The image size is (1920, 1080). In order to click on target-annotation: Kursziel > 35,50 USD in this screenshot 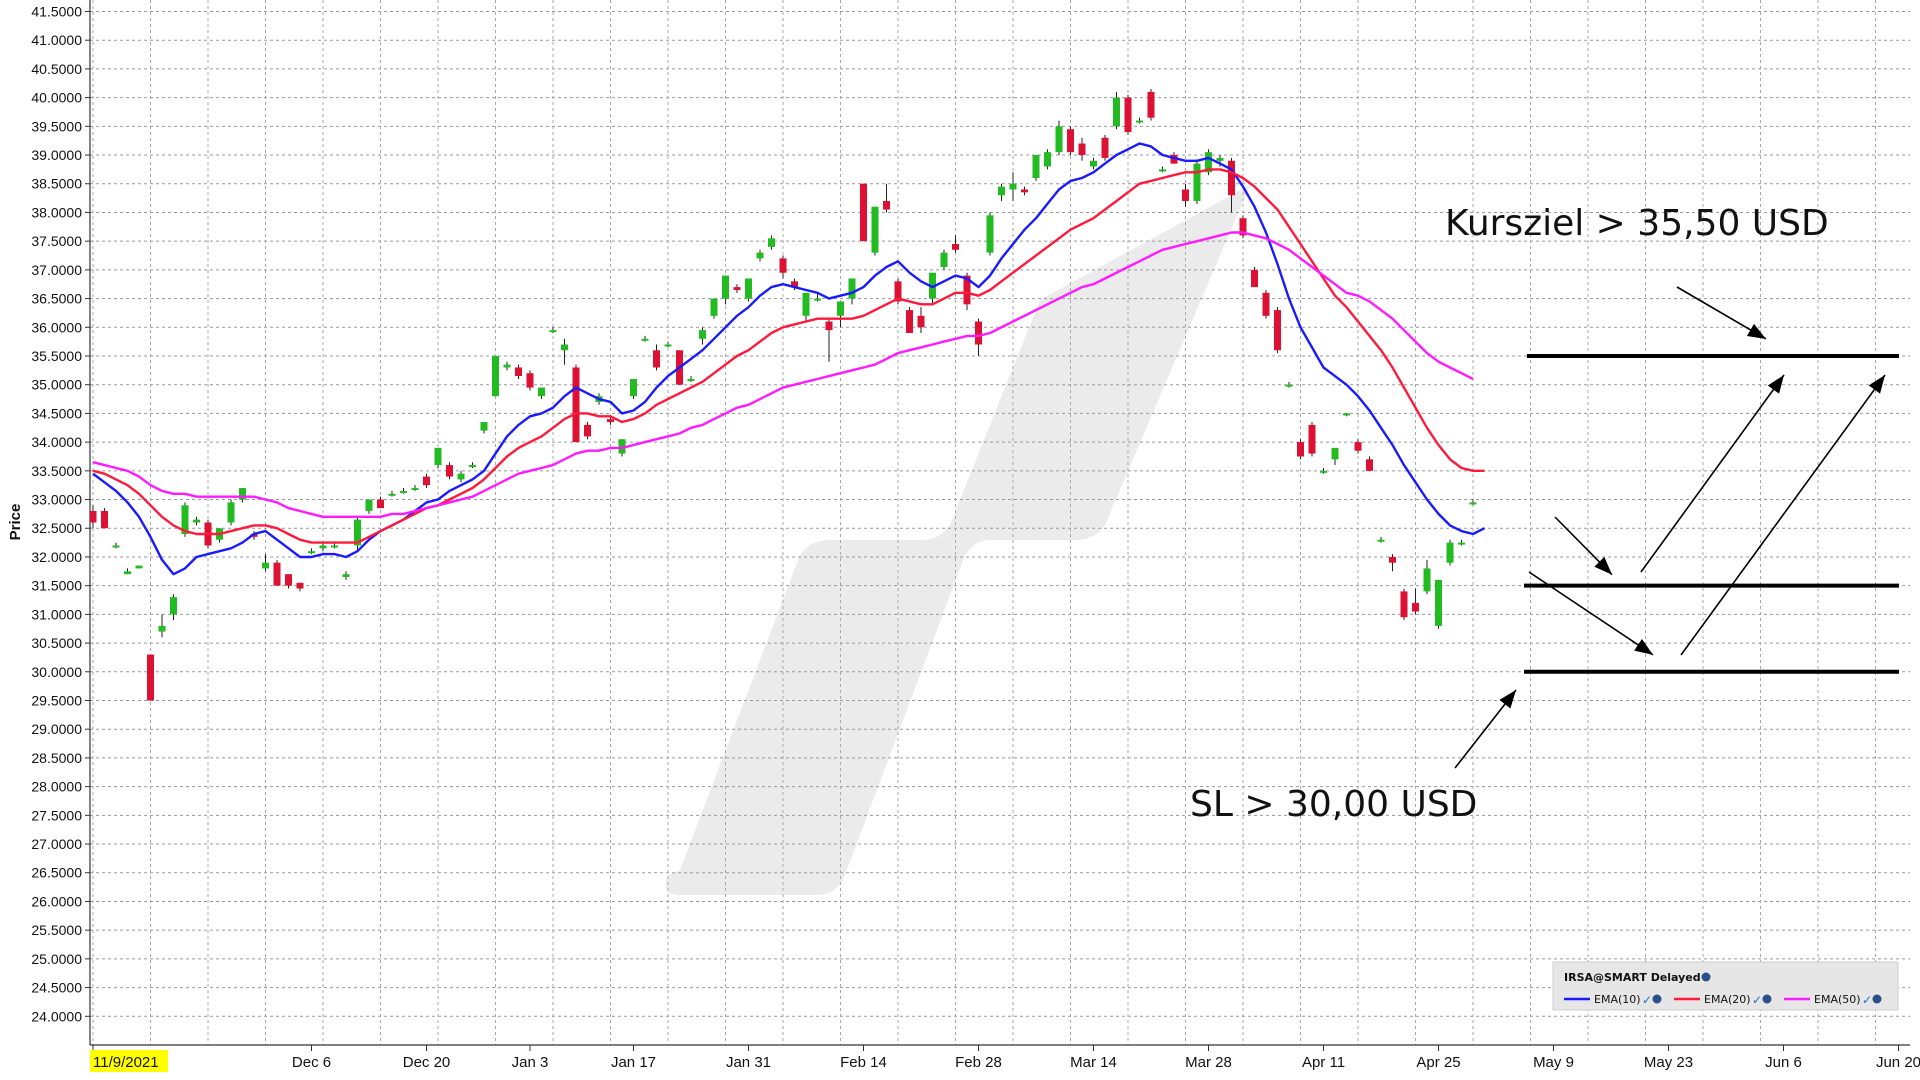, I will do `click(1637, 223)`.